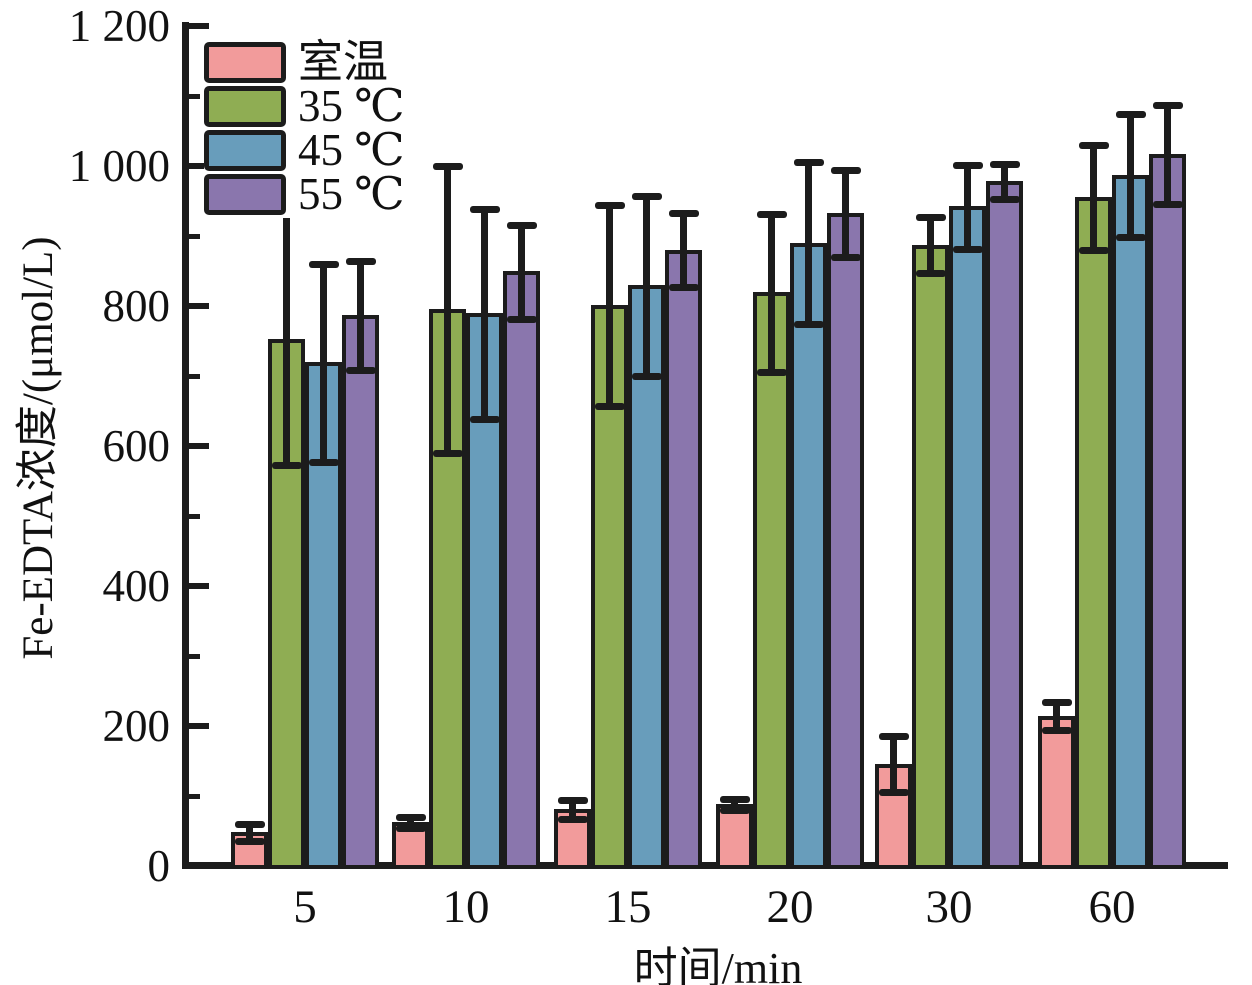 Image resolution: width=1252 pixels, height=985 pixels. What do you see at coordinates (136, 306) in the screenshot?
I see `y-tick-label: 800` at bounding box center [136, 306].